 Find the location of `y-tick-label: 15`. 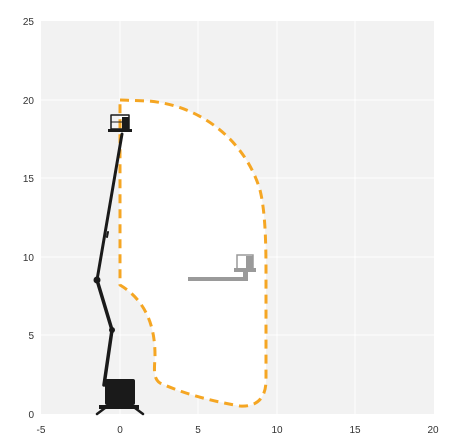

y-tick-label: 15 is located at coordinates (29, 179).